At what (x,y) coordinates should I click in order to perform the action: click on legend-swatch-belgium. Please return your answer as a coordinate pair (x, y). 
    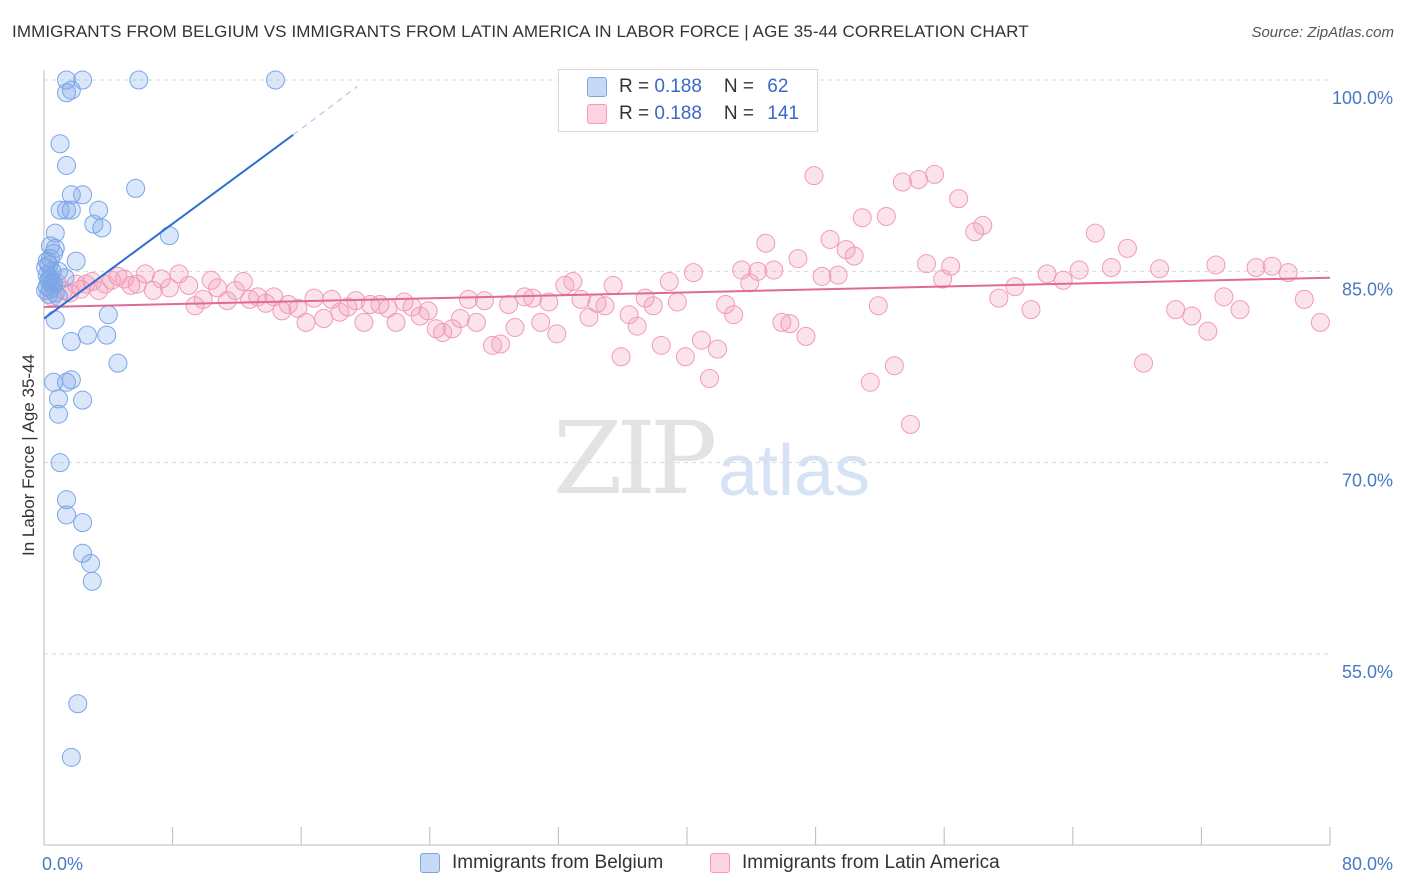
    Looking at the image, I should click on (597, 87).